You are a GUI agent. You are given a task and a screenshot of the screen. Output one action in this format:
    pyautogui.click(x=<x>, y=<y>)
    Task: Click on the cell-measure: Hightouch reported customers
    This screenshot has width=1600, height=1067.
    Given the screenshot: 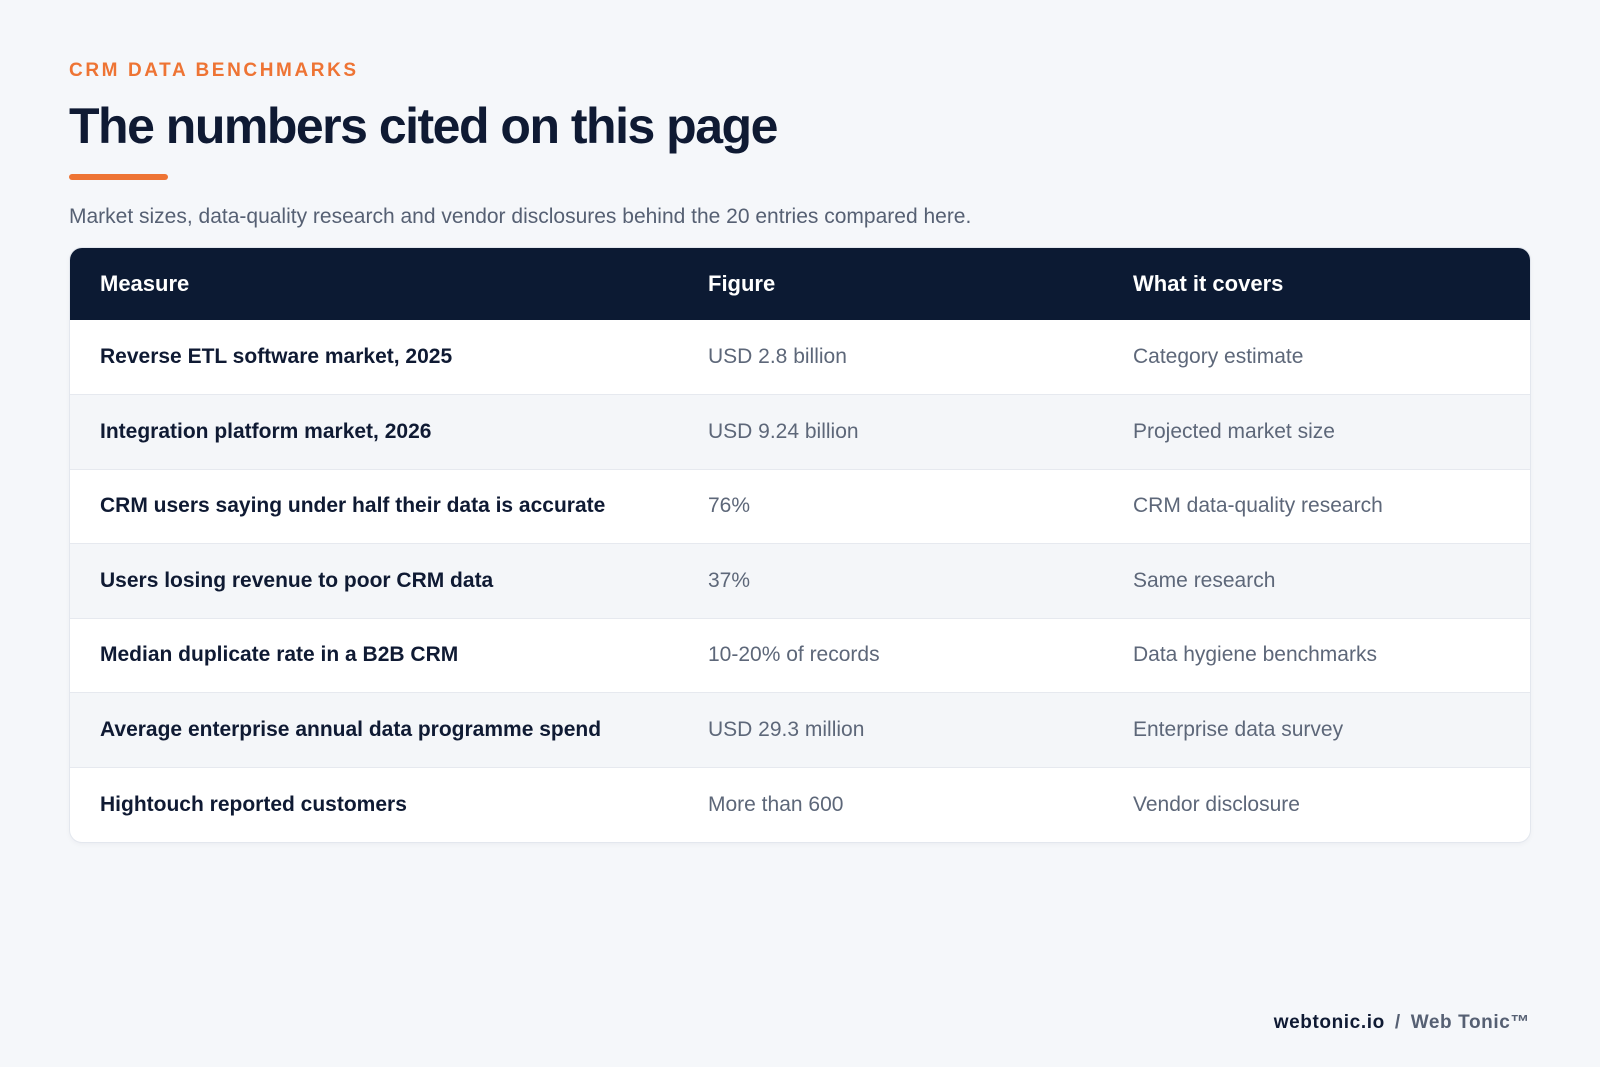 What is the action you would take?
    pyautogui.click(x=253, y=804)
    